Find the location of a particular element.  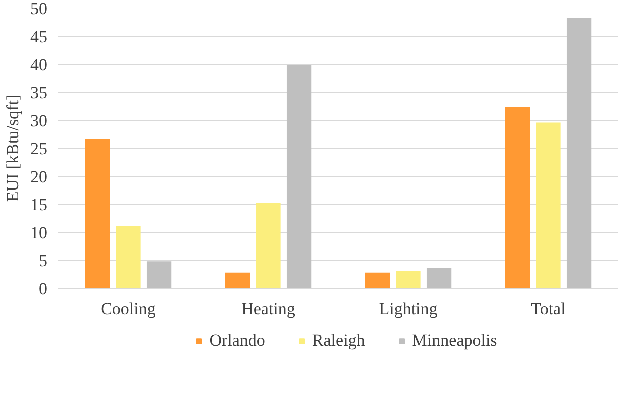

y-tick-label: 40 is located at coordinates (39, 65).